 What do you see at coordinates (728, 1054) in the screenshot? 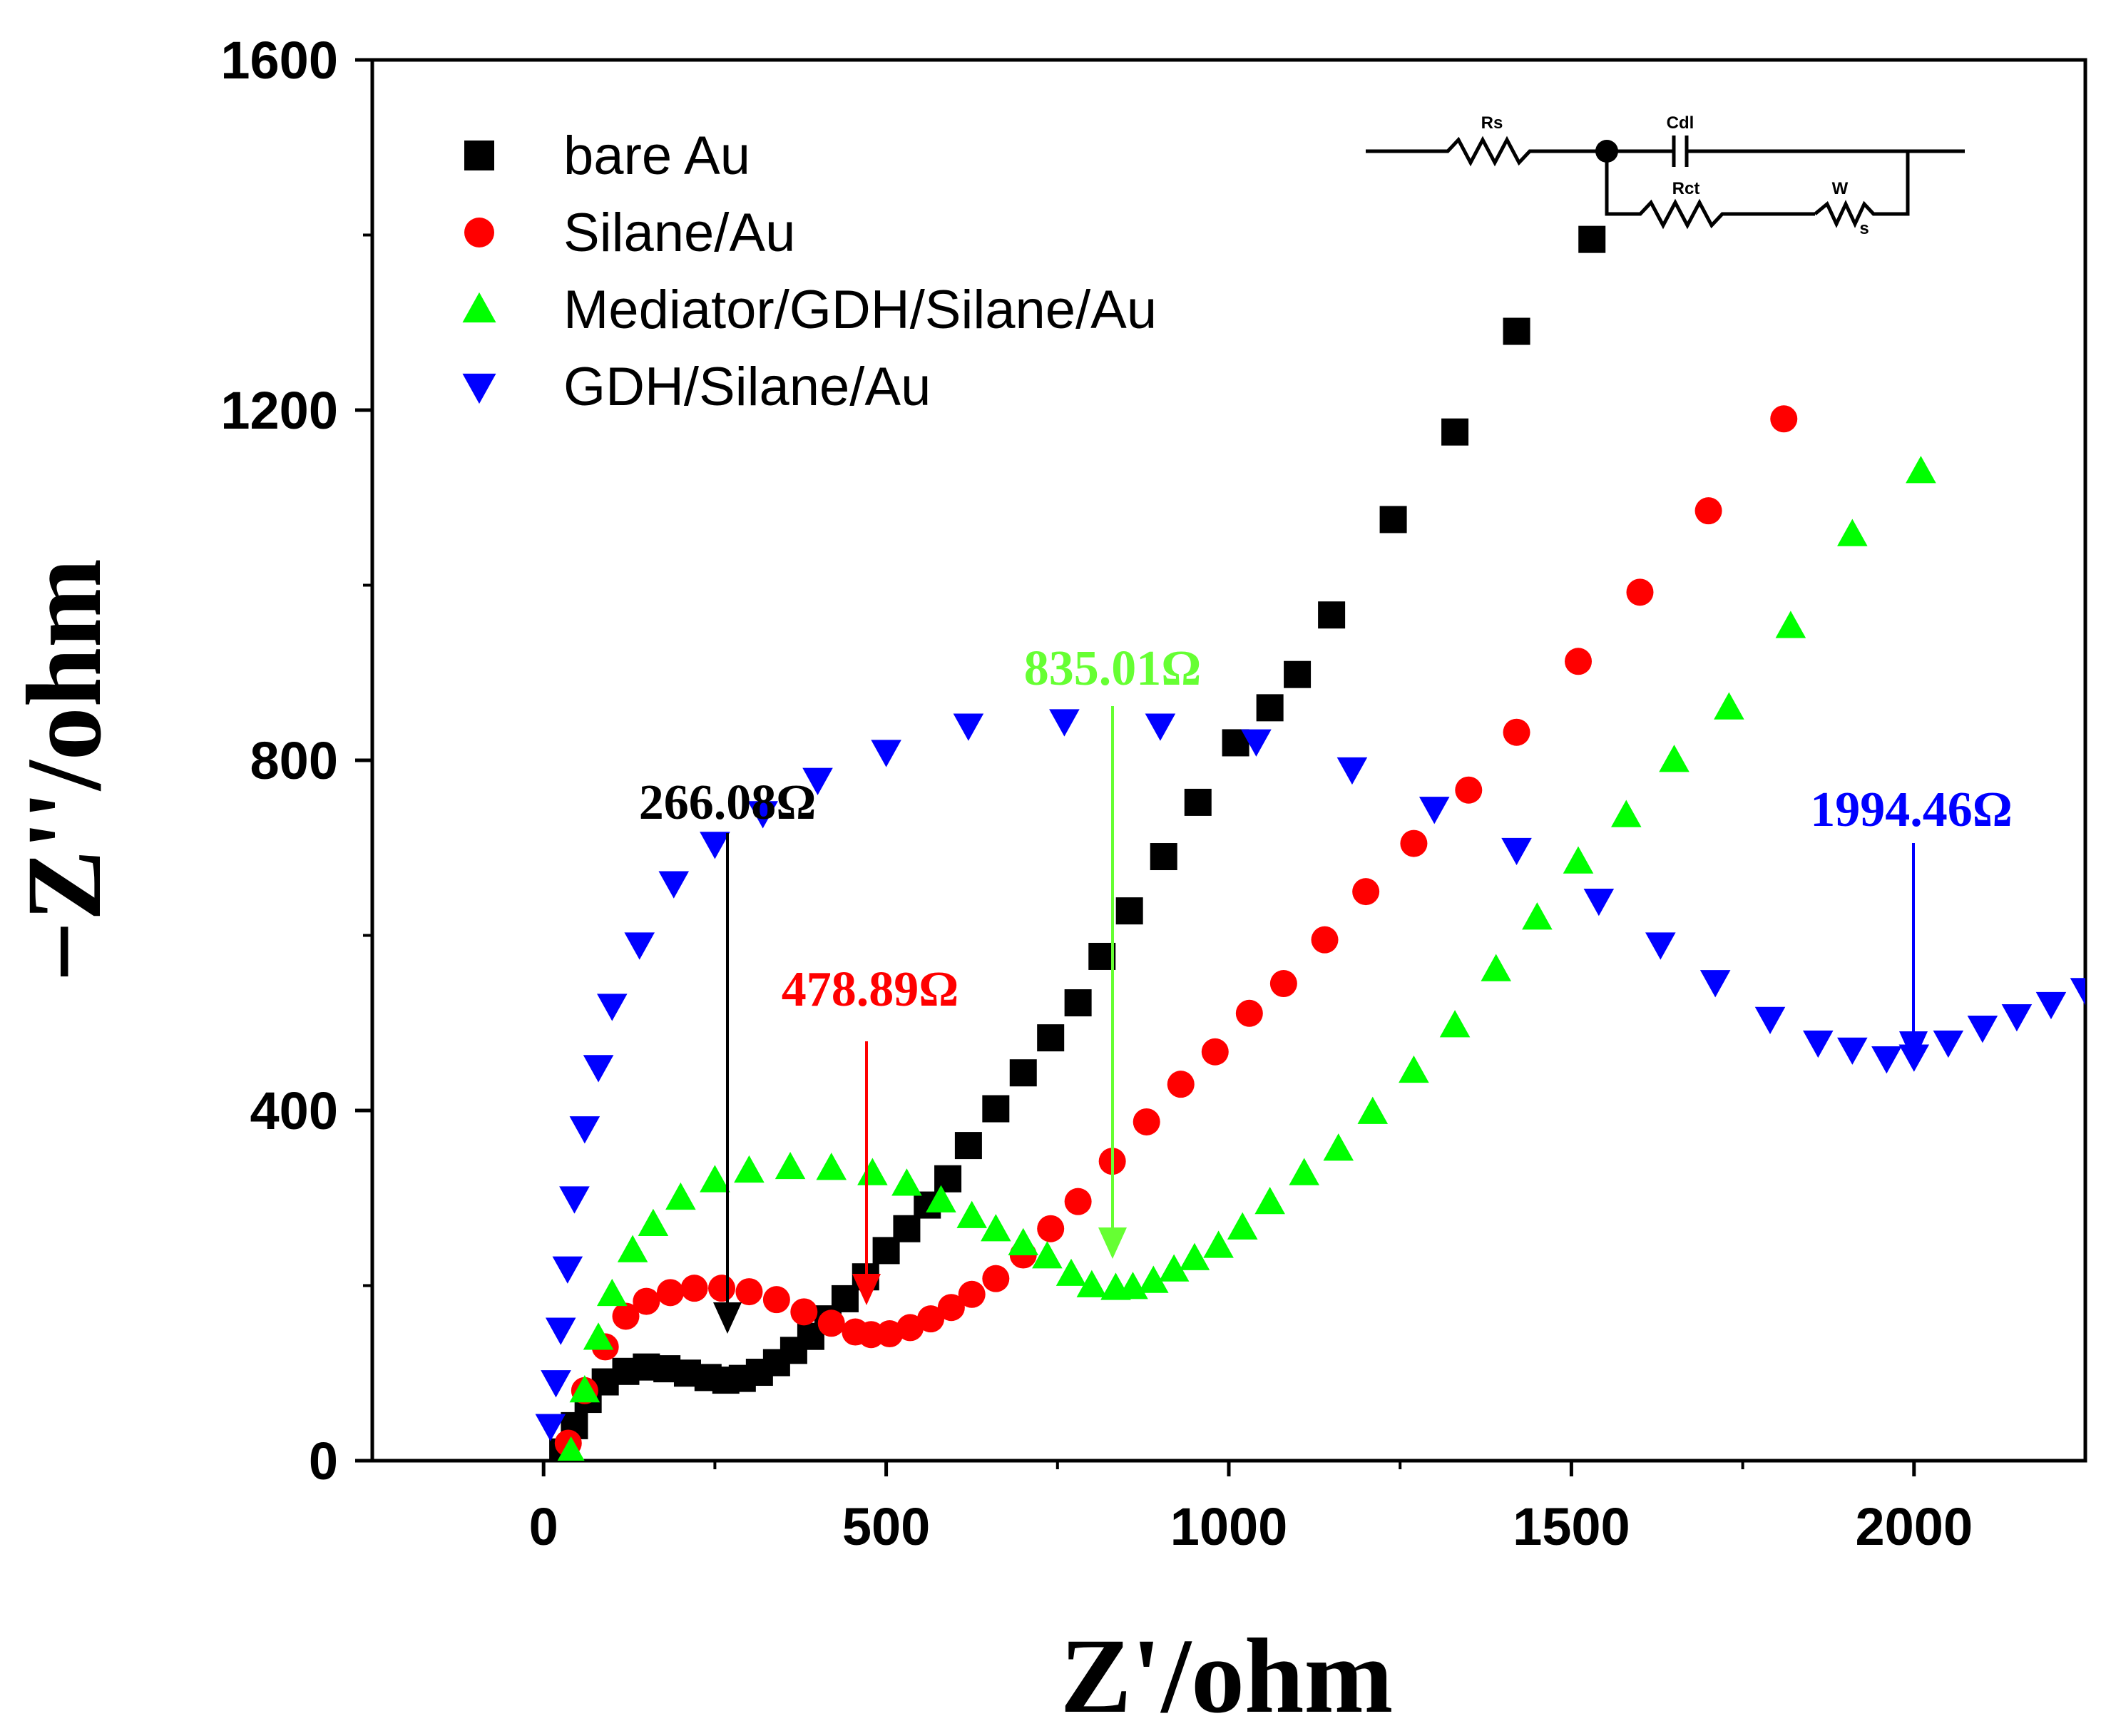
I see `annotation-0: 266.08Ω` at bounding box center [728, 1054].